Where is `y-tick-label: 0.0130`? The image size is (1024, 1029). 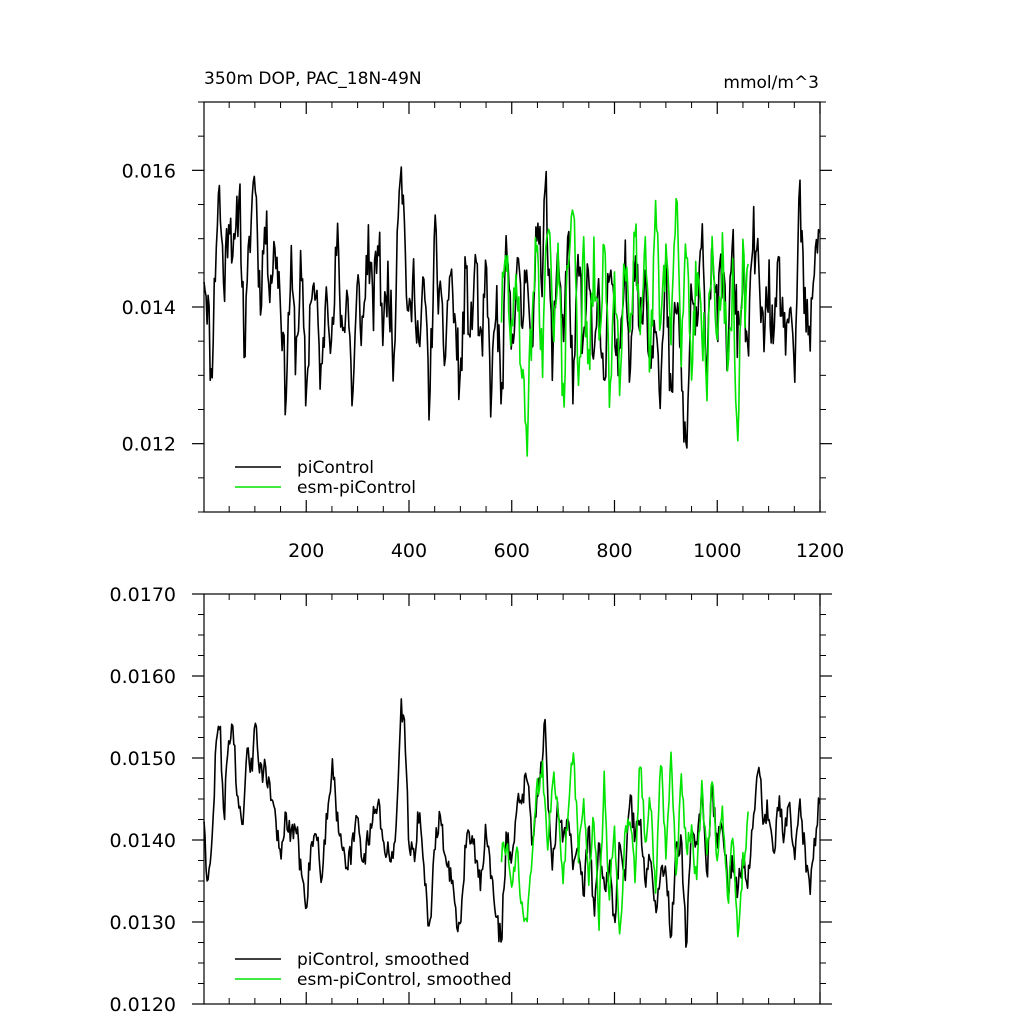
y-tick-label: 0.0130 is located at coordinates (143, 923).